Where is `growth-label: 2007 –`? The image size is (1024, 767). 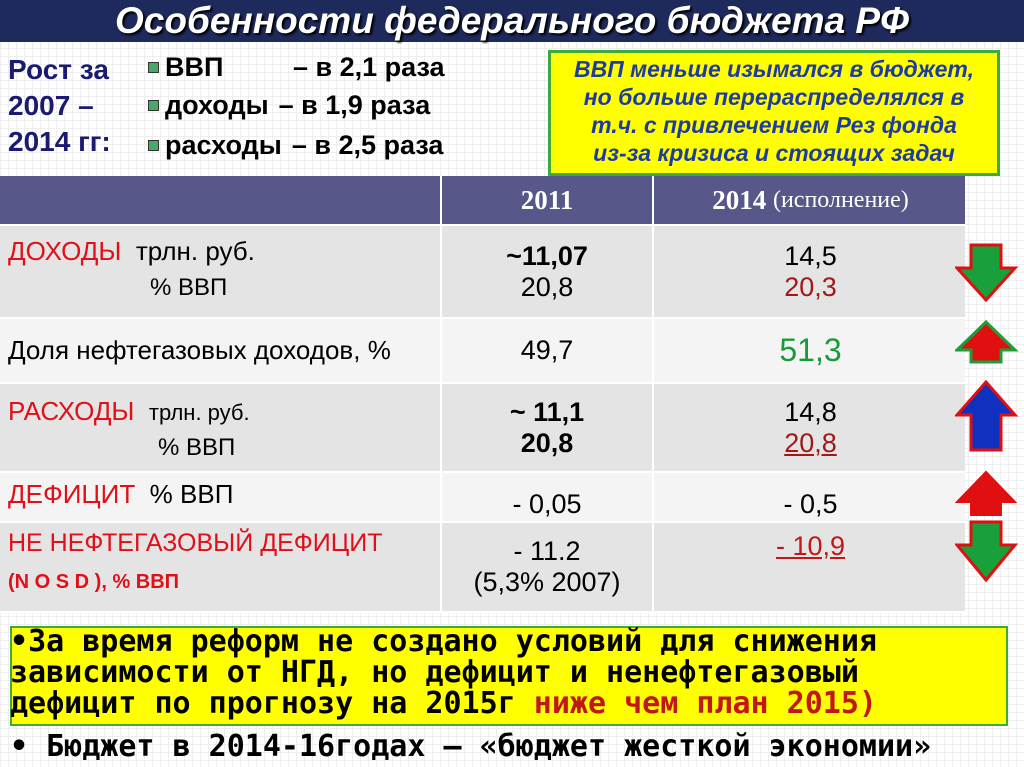
growth-label: 2007 – is located at coordinates (51, 105).